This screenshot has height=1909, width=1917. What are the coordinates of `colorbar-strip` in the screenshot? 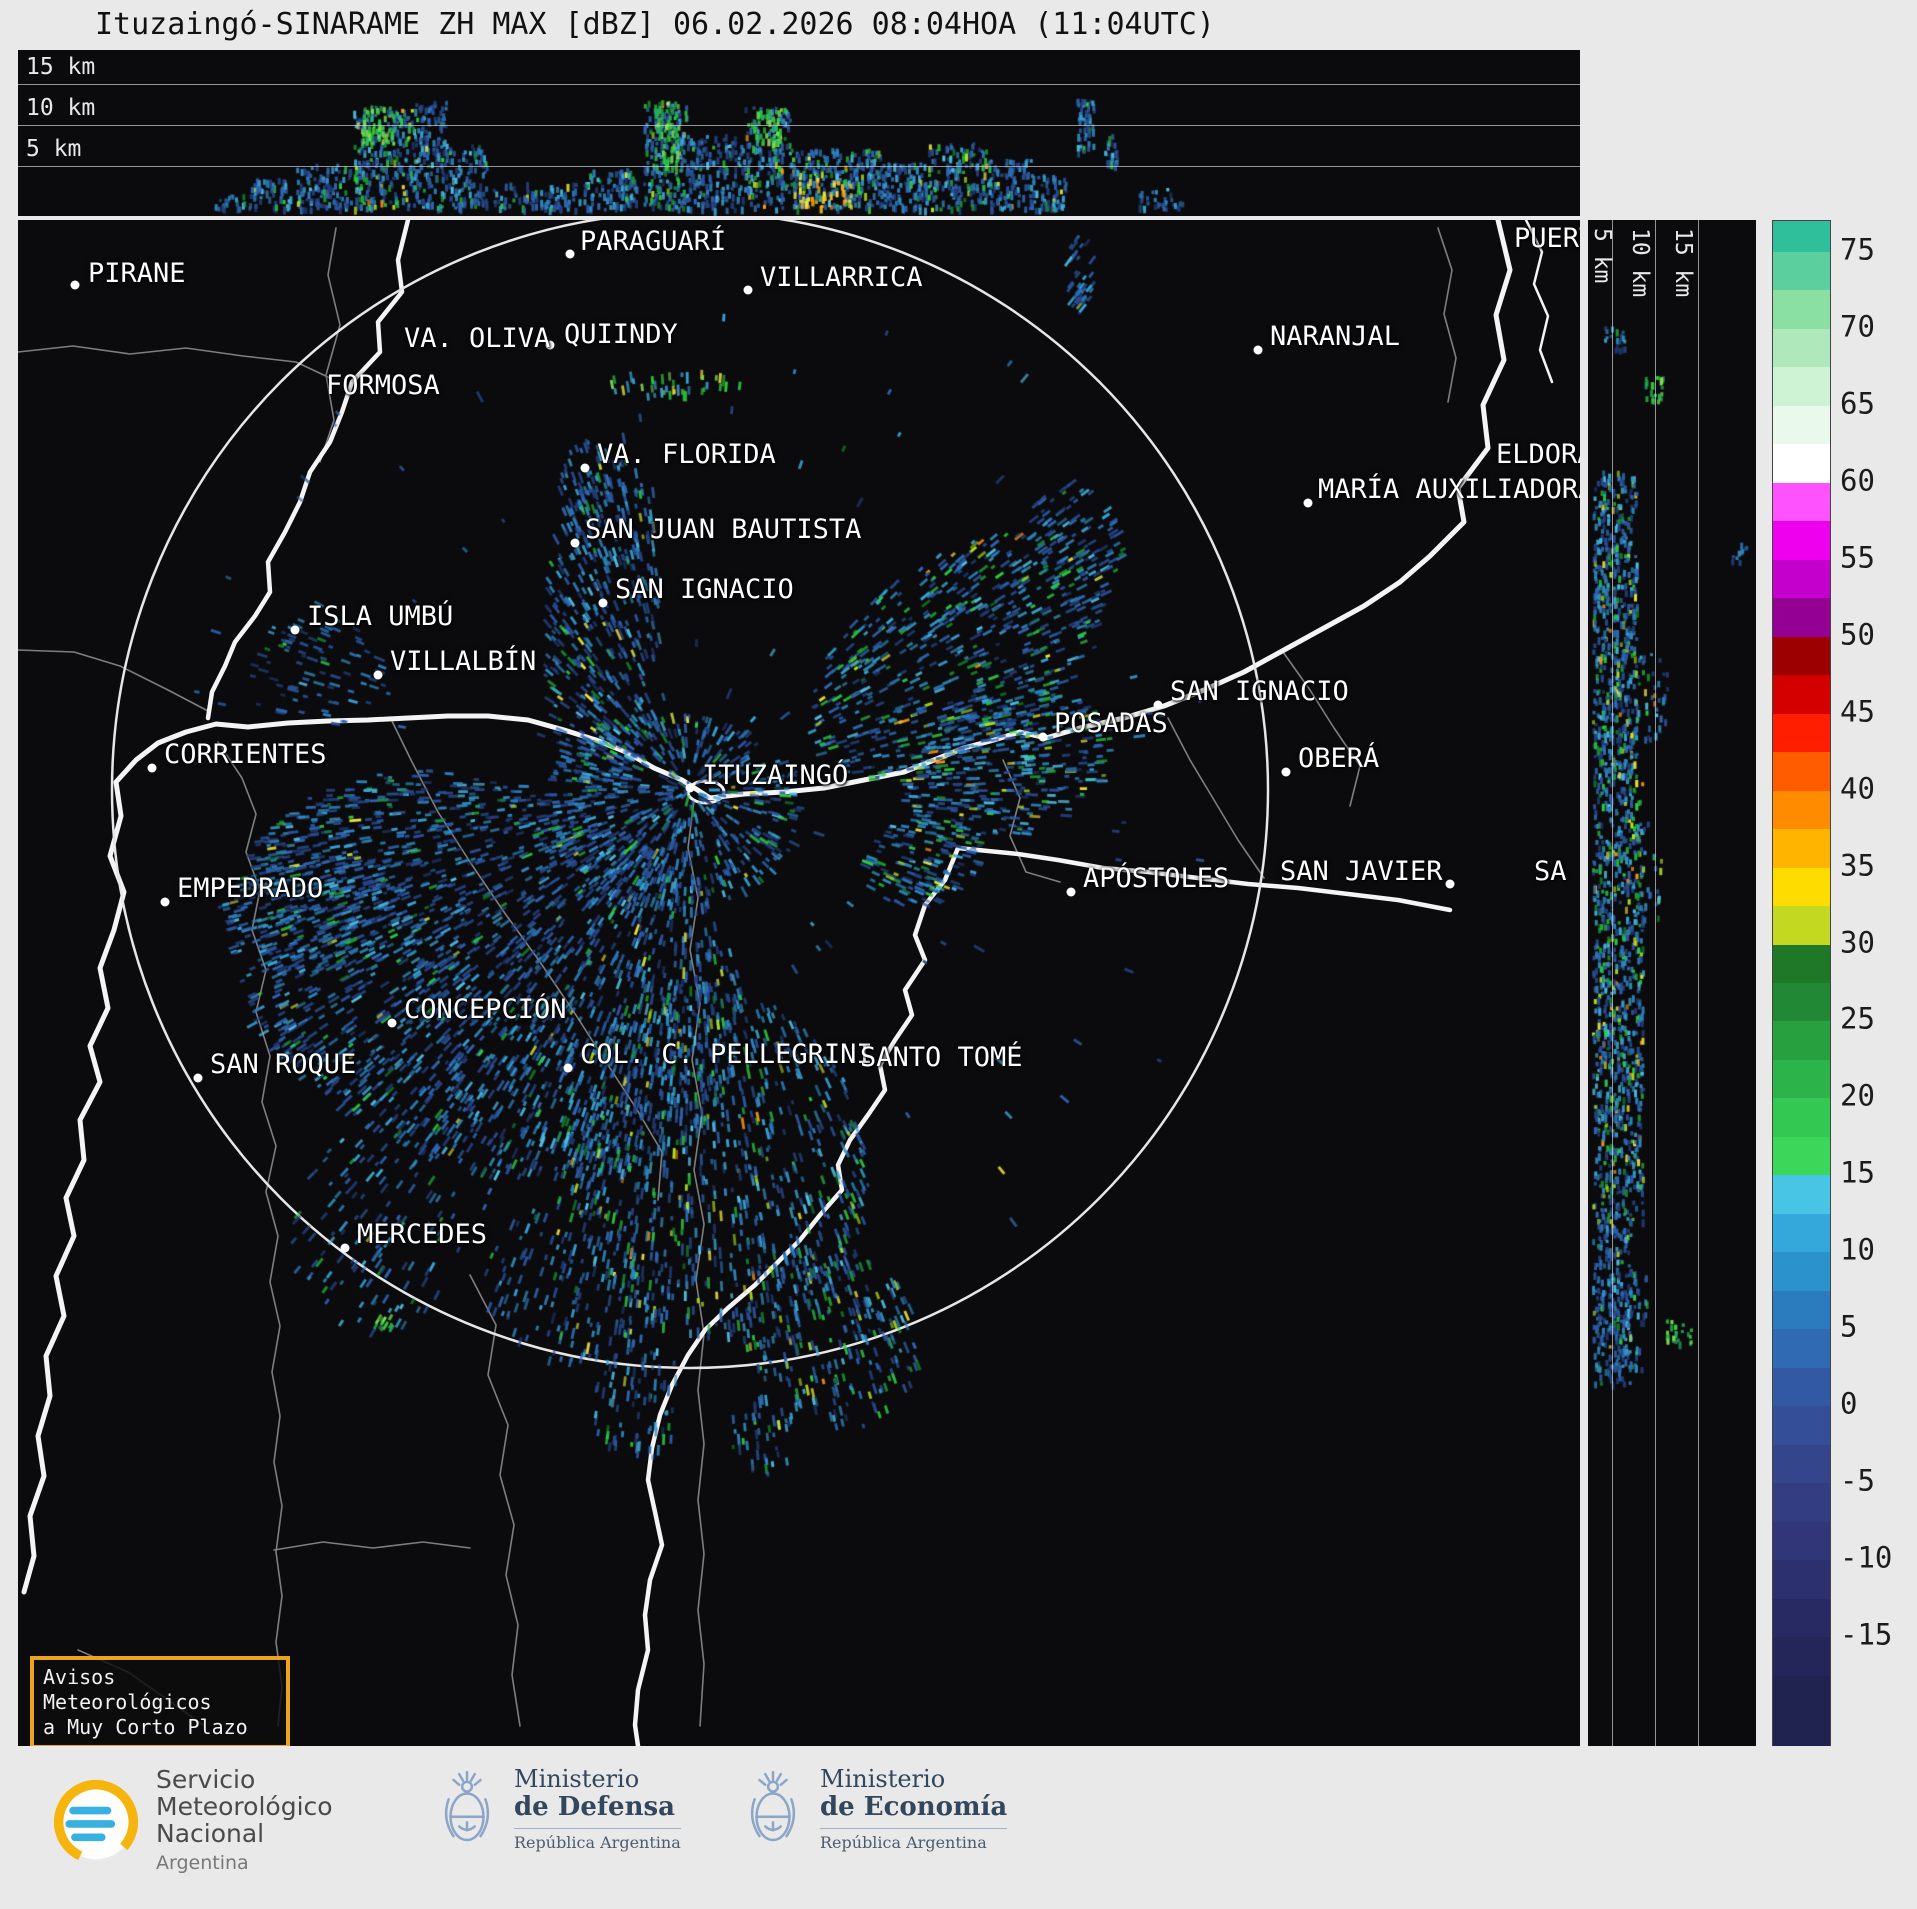 It's located at (1801, 983).